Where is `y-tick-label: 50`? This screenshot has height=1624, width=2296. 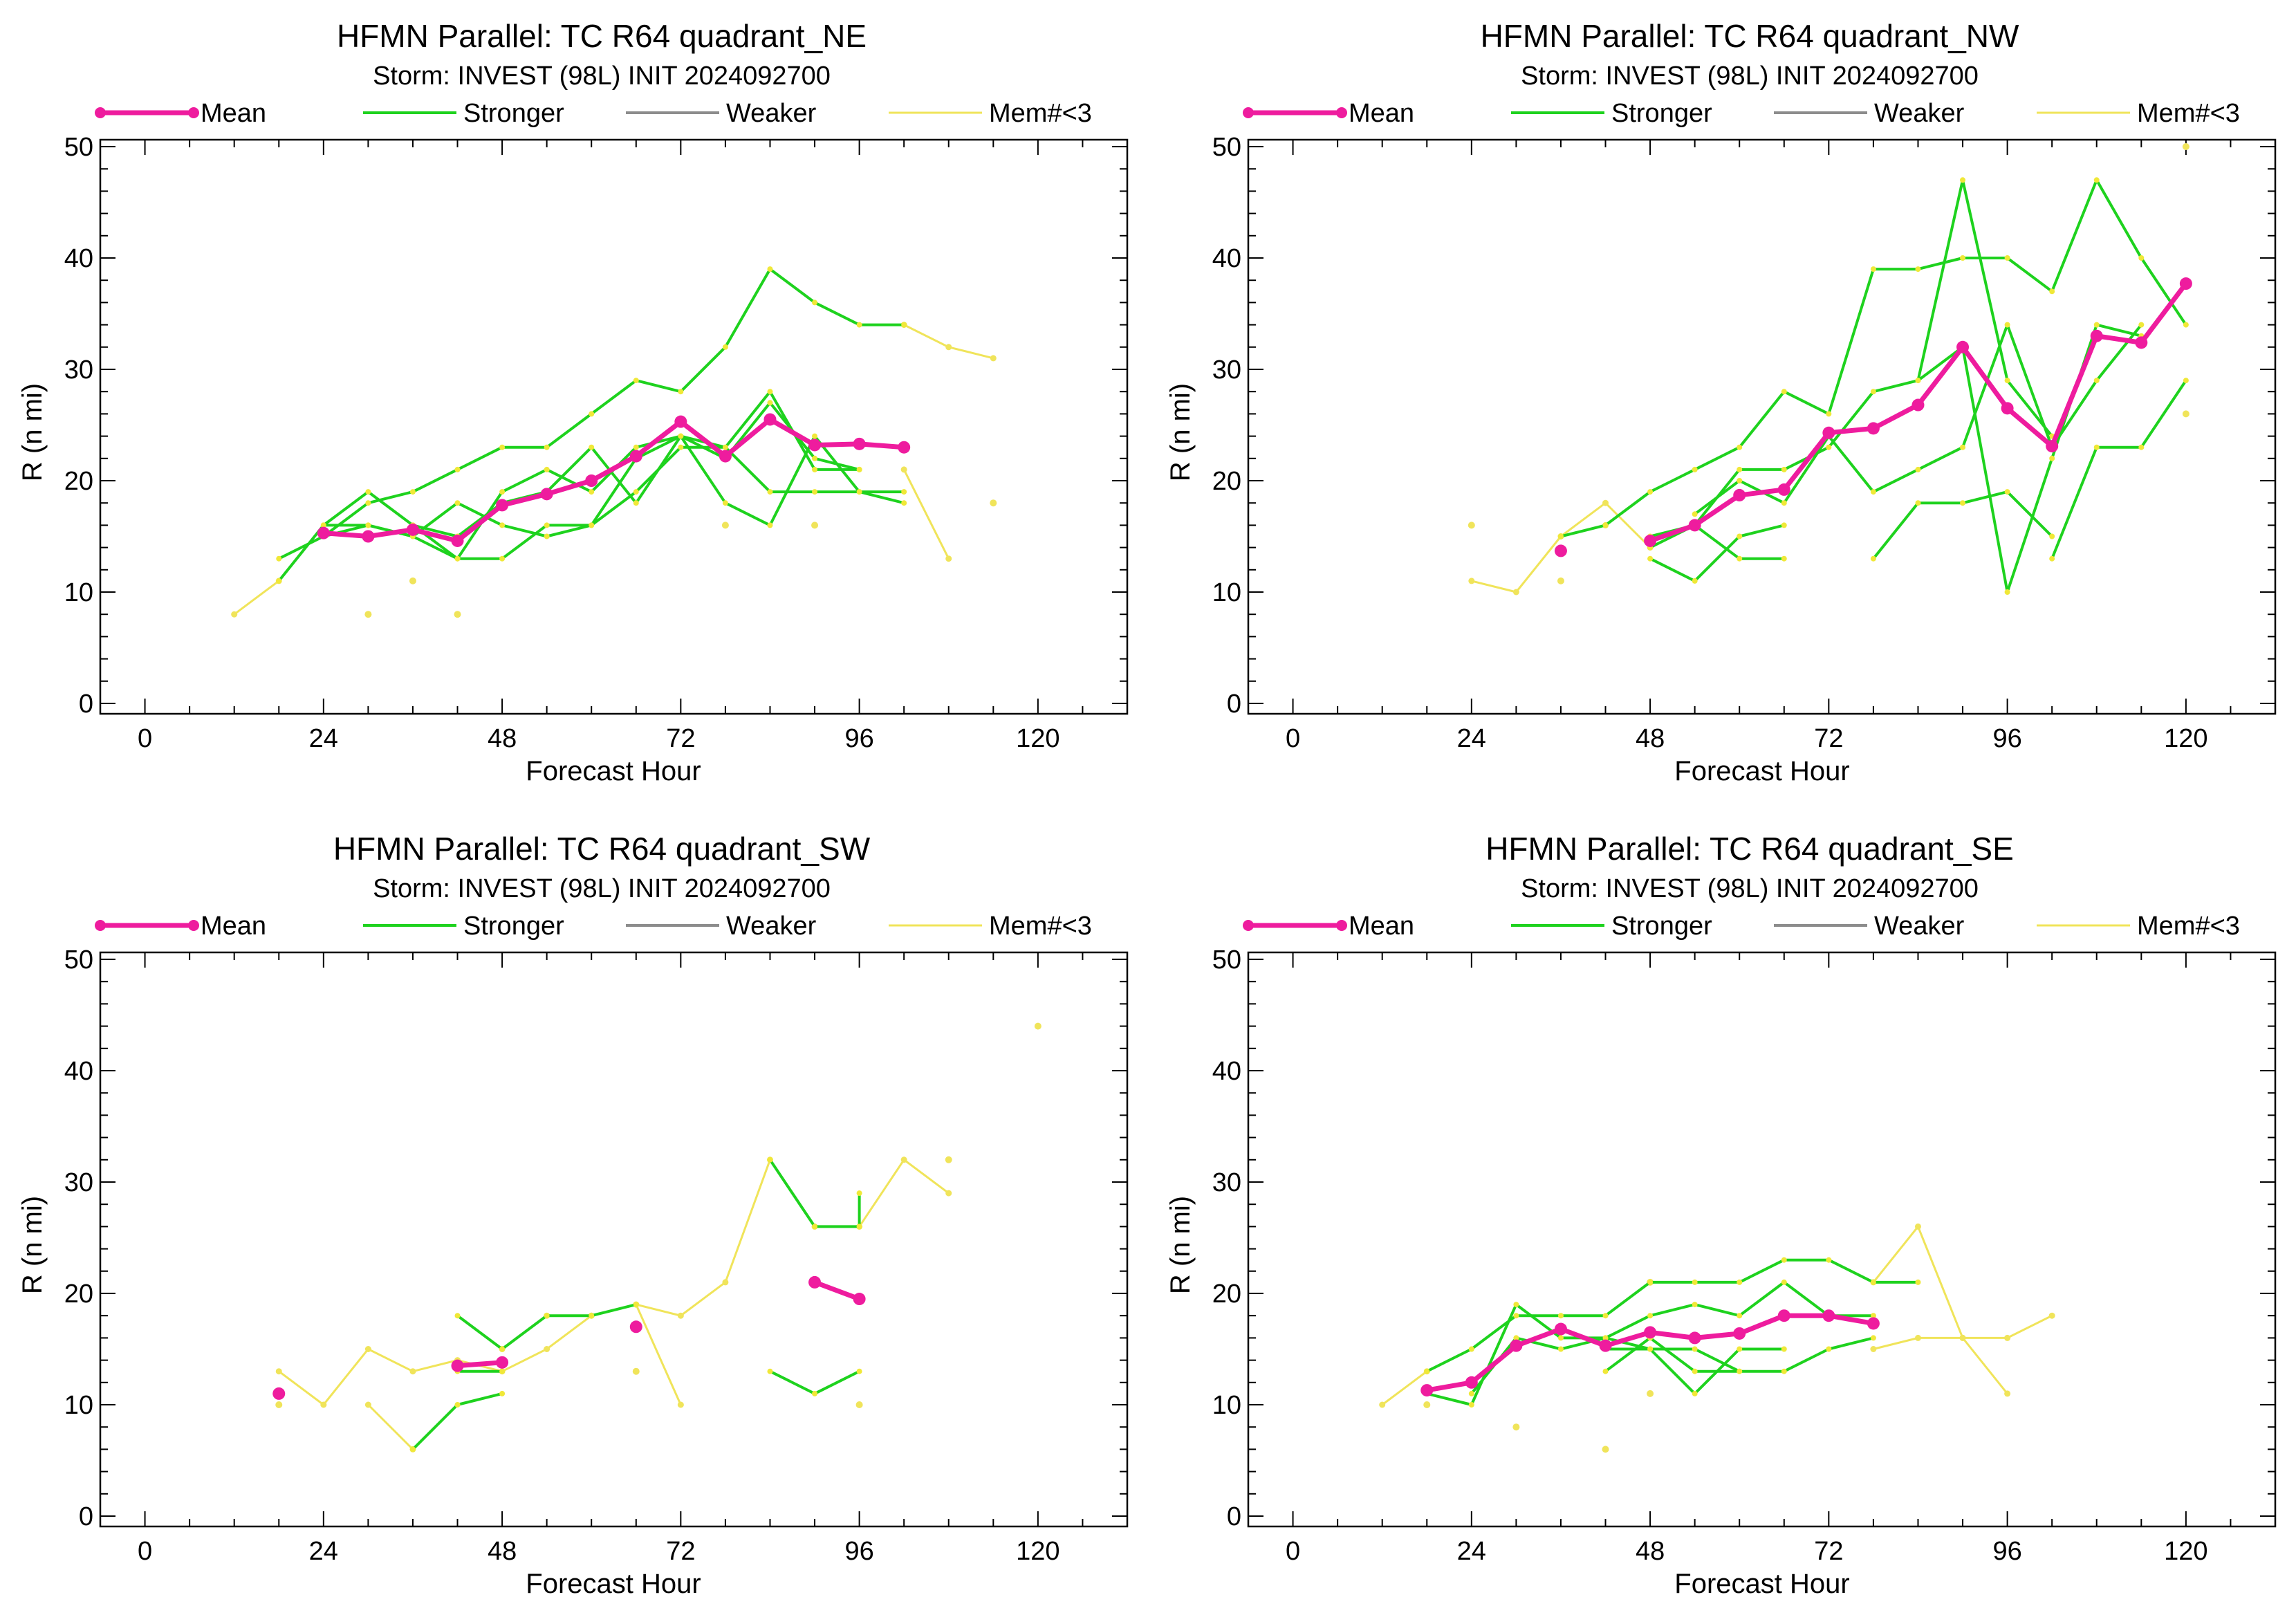 y-tick-label: 50 is located at coordinates (1227, 960).